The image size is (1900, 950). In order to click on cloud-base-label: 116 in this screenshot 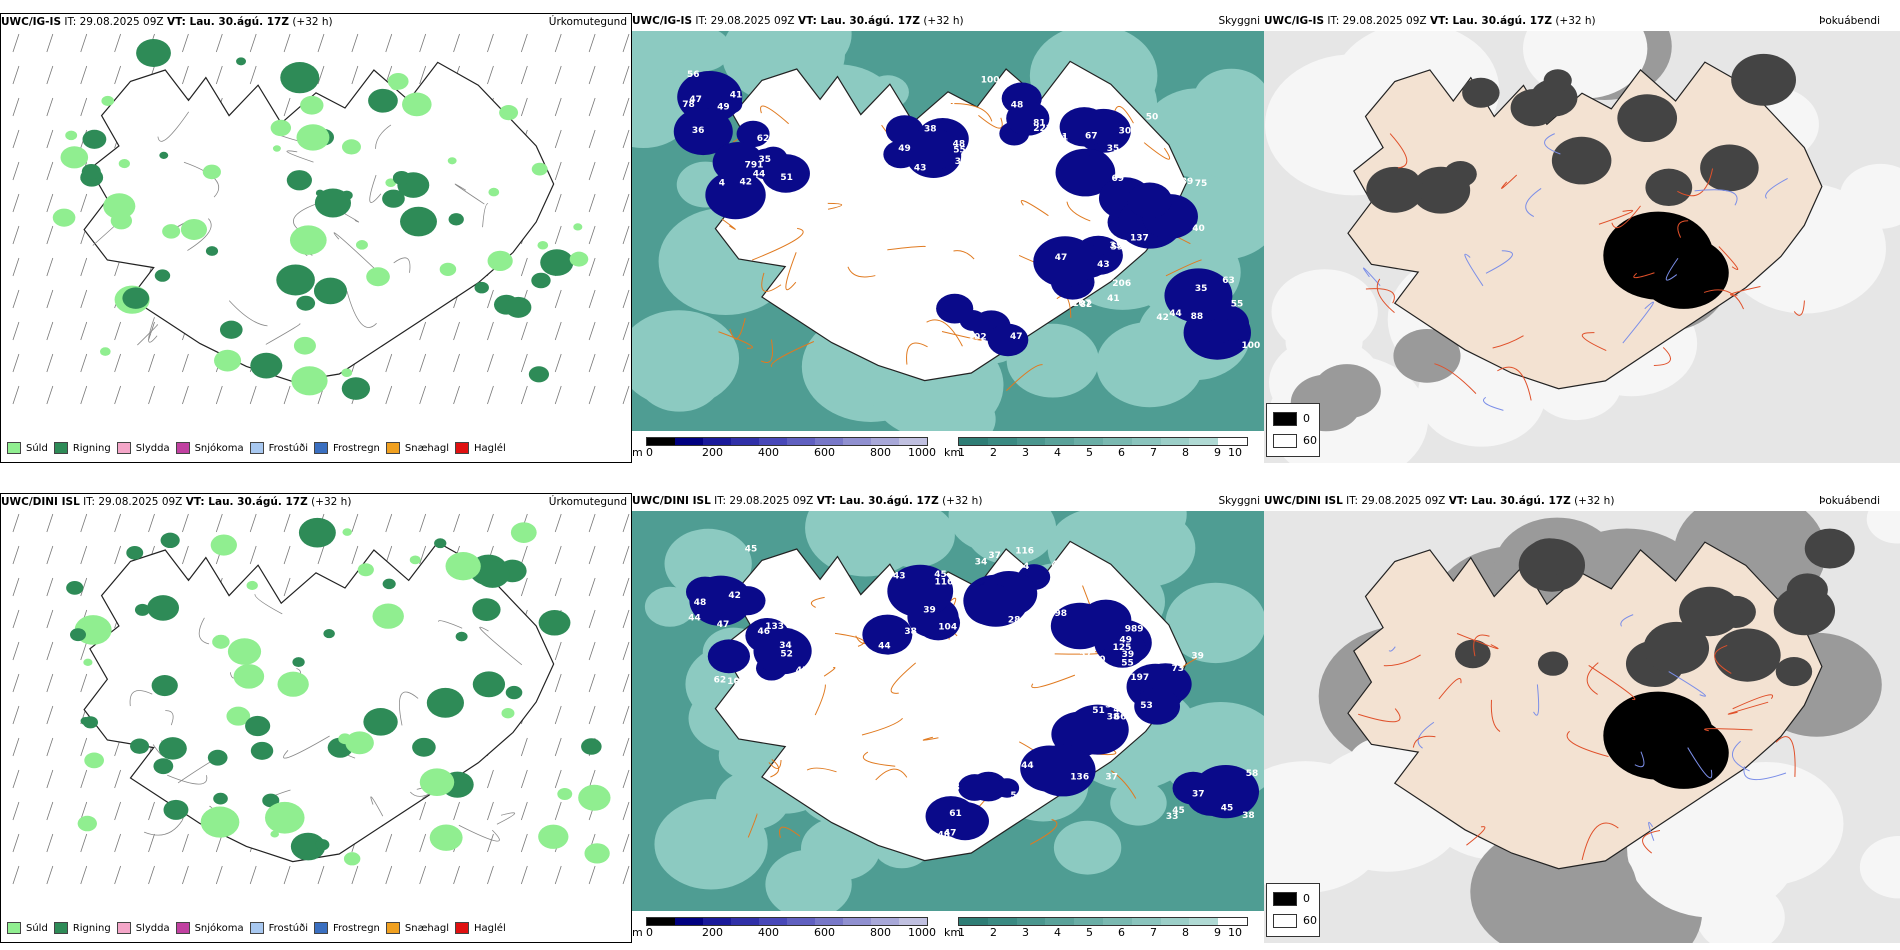, I will do `click(1024, 552)`.